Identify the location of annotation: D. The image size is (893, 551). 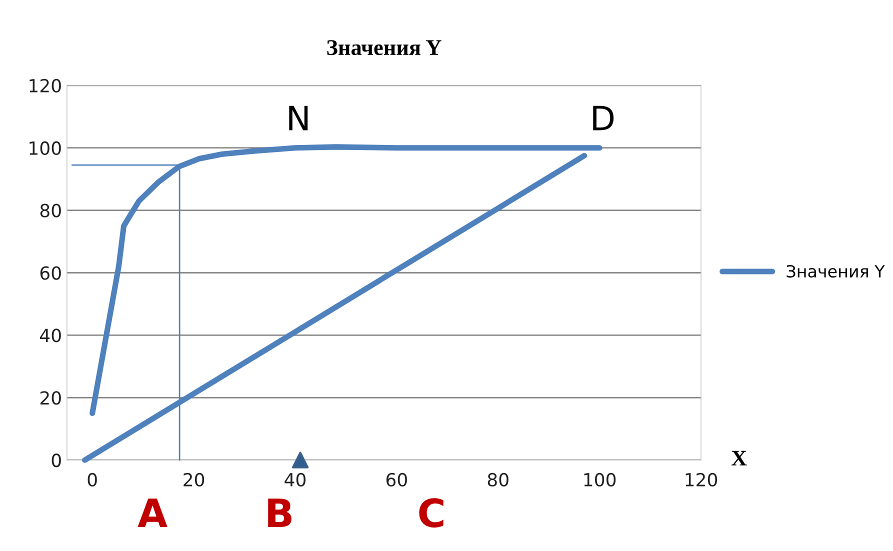
(603, 118).